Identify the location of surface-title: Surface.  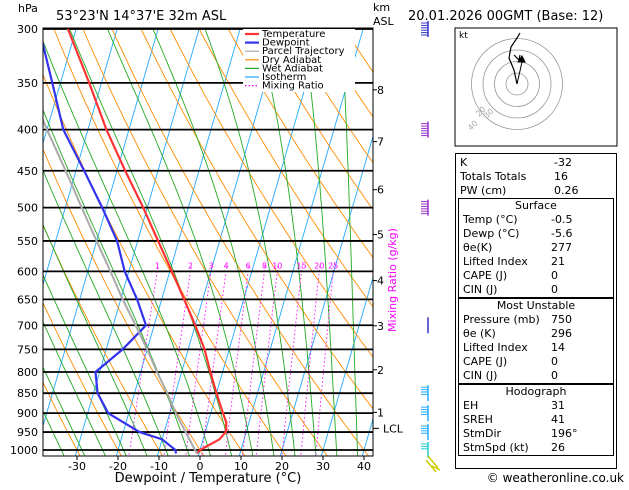
(536, 206).